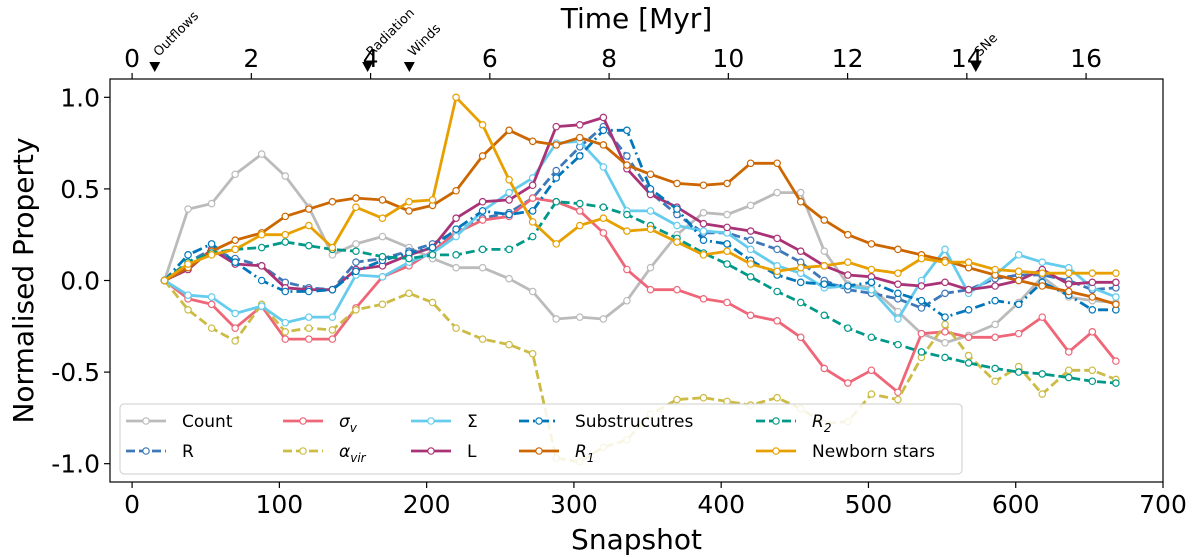 The image size is (1200, 557). Describe the element at coordinates (427, 504) in the screenshot. I see `x-tick-label: 200` at that location.